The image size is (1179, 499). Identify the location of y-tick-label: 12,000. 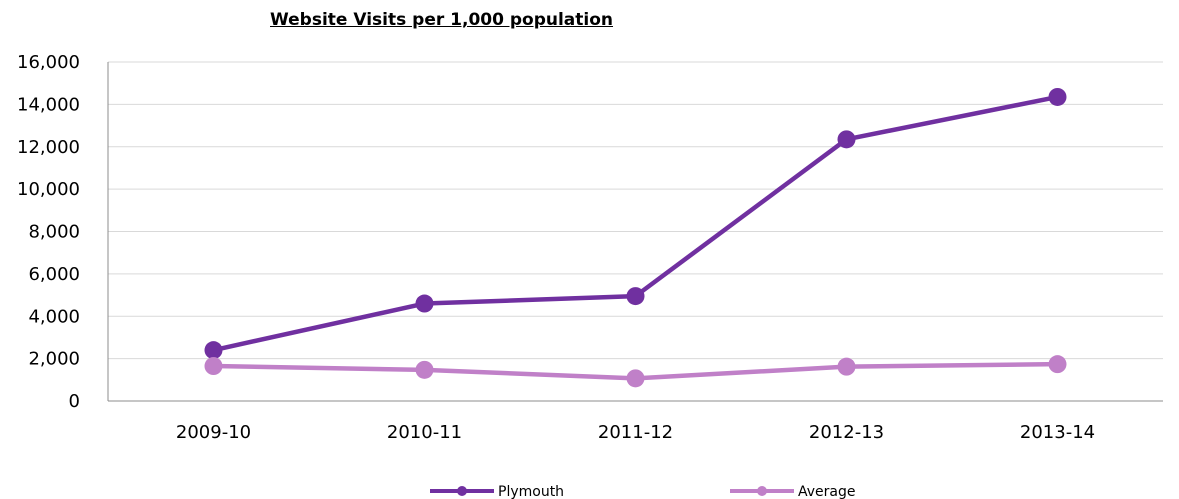
(48, 147).